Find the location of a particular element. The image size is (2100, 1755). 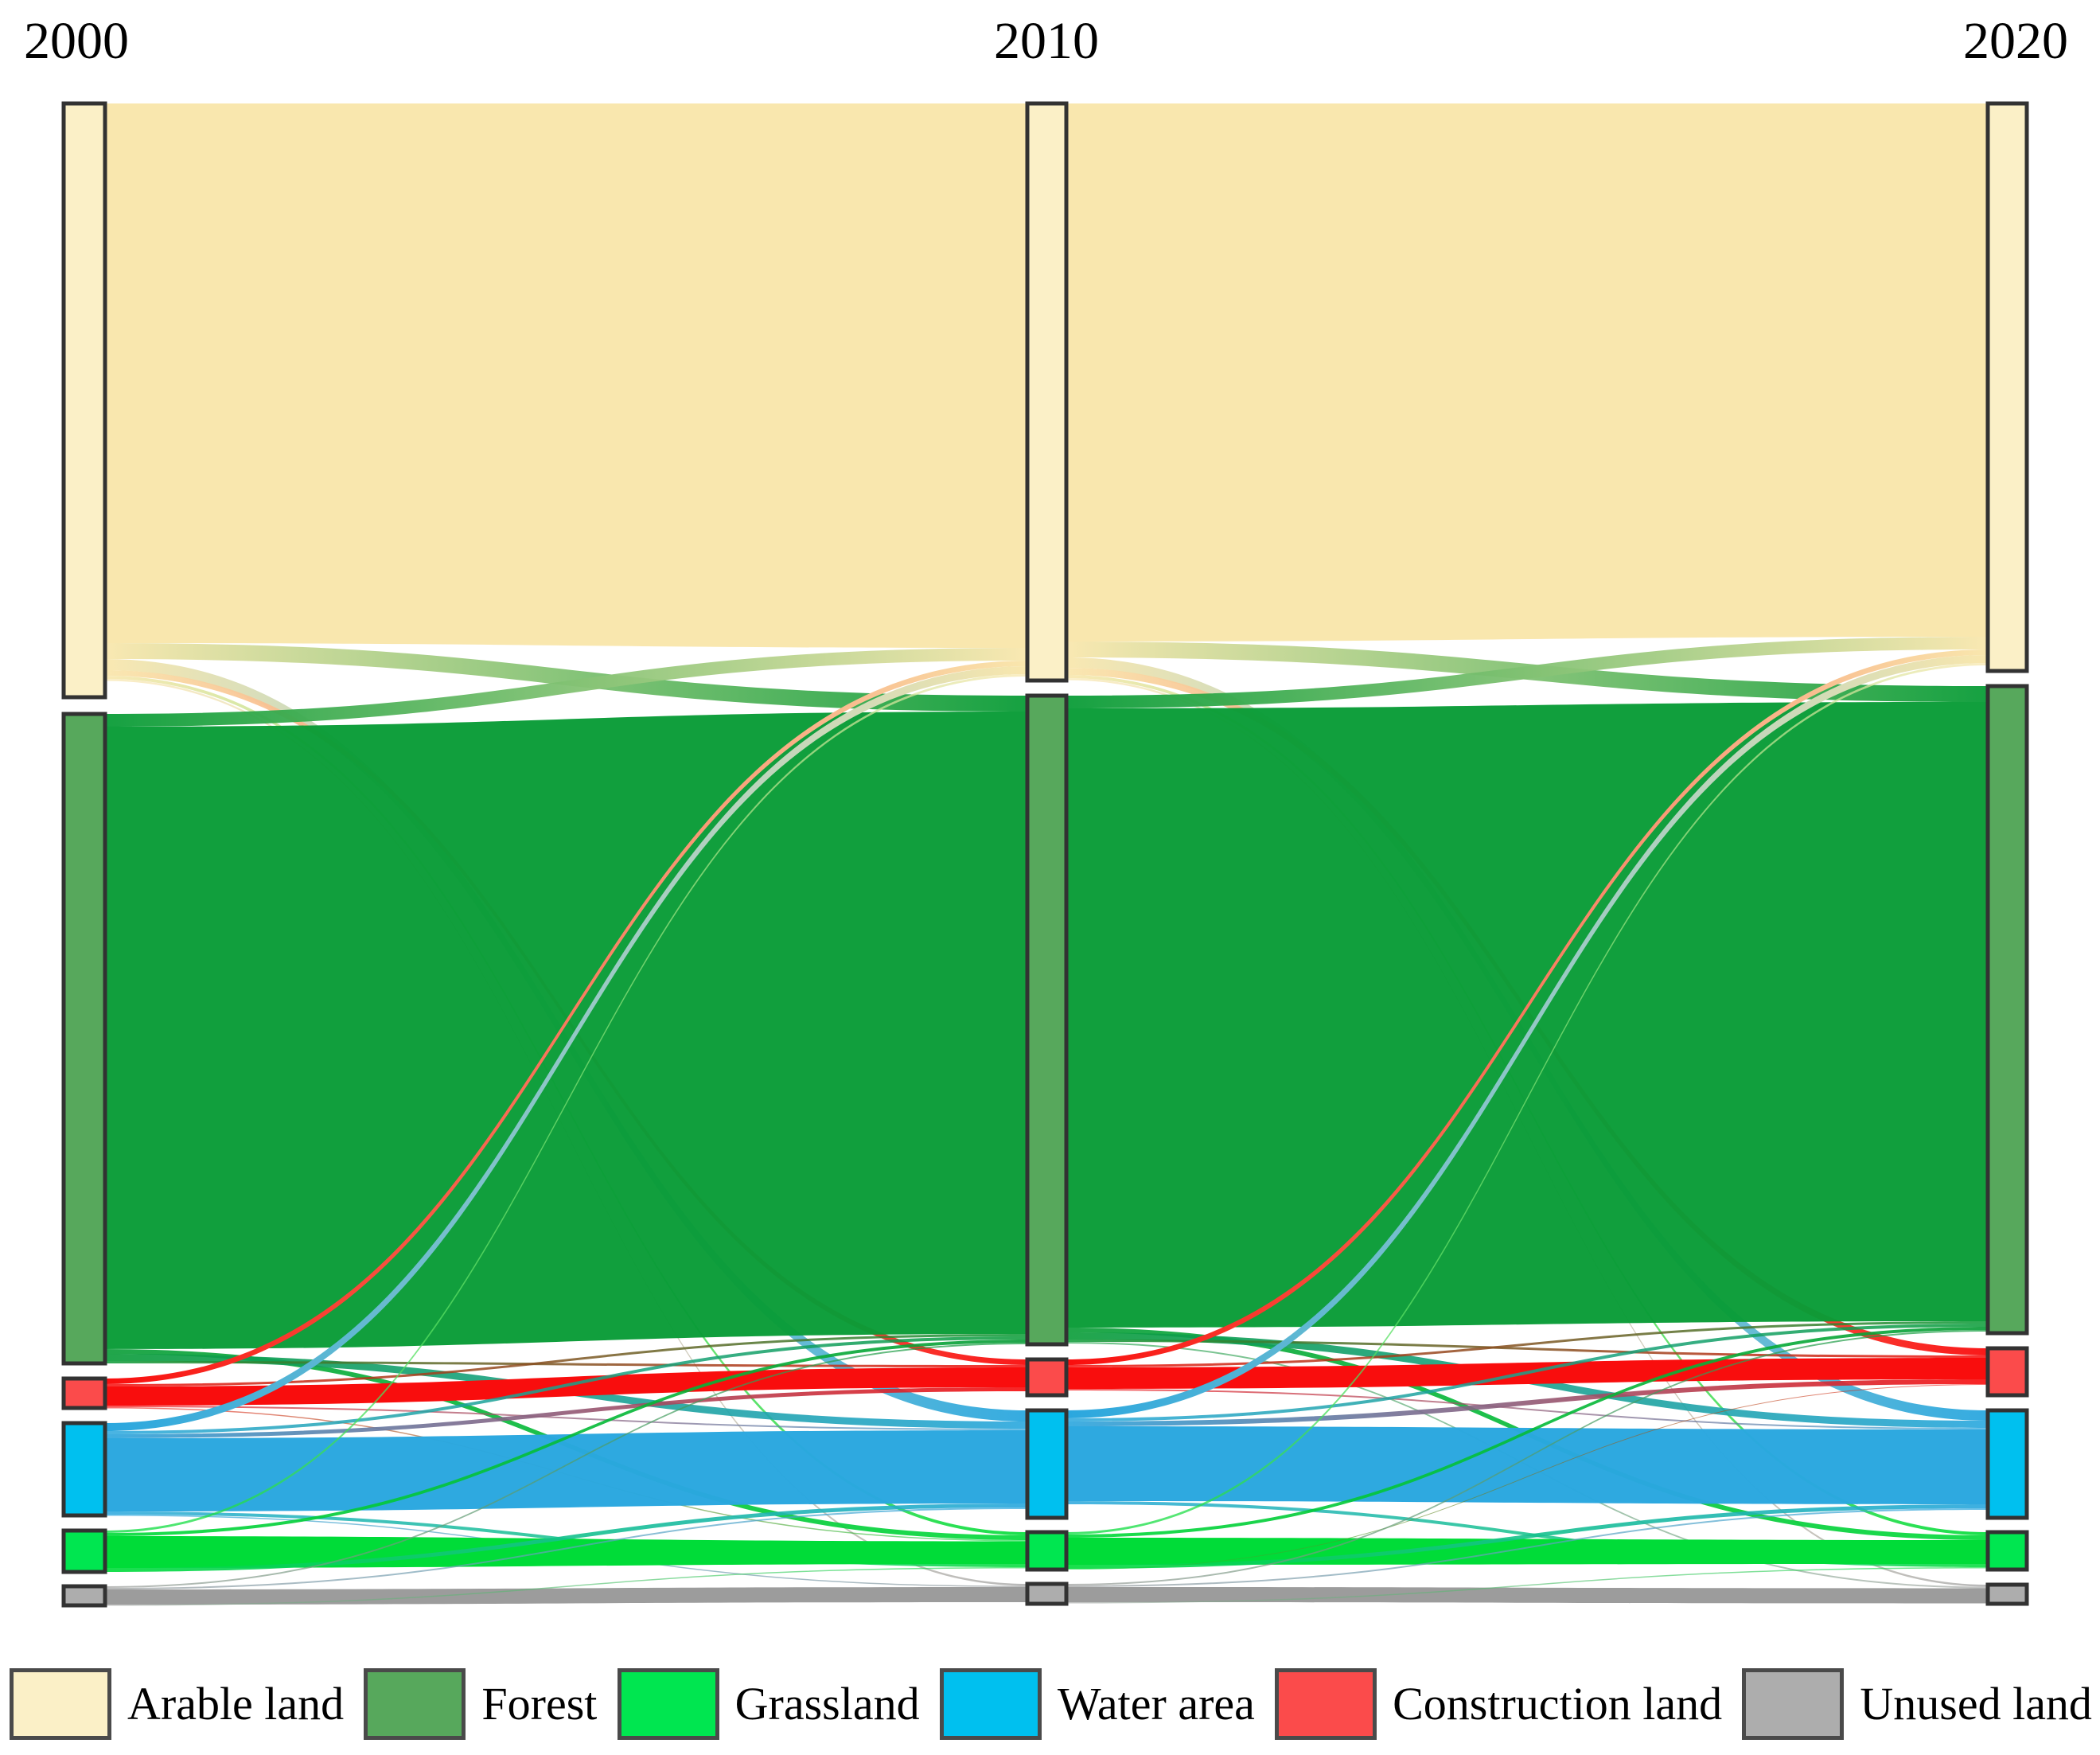

node-forest-2010 is located at coordinates (1047, 1020).